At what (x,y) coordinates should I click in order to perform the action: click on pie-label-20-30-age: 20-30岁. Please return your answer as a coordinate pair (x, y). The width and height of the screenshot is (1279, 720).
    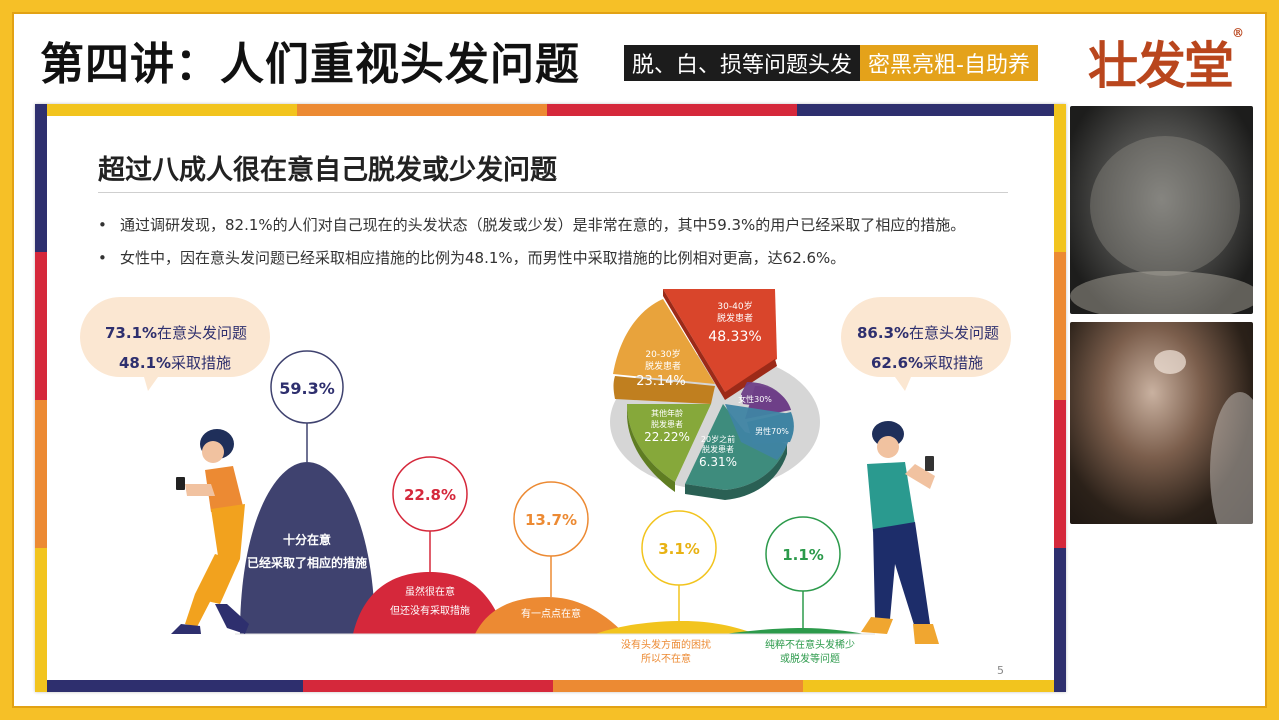
    Looking at the image, I should click on (662, 354).